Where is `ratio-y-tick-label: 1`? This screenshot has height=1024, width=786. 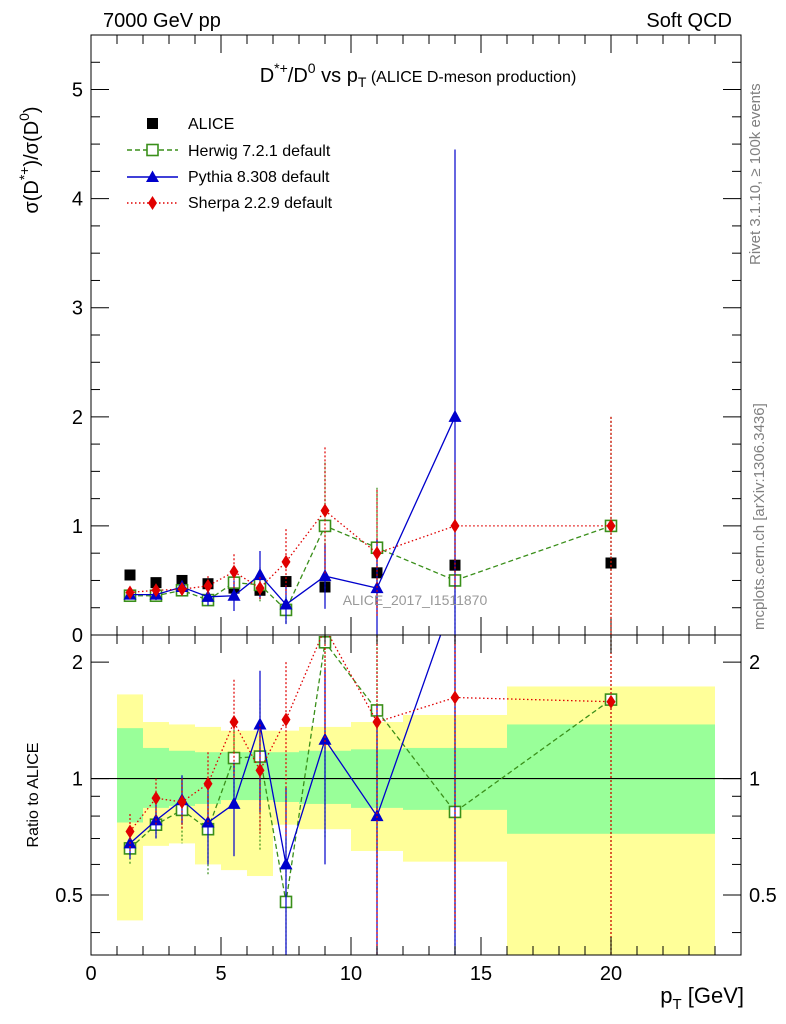
ratio-y-tick-label: 1 is located at coordinates (77, 780).